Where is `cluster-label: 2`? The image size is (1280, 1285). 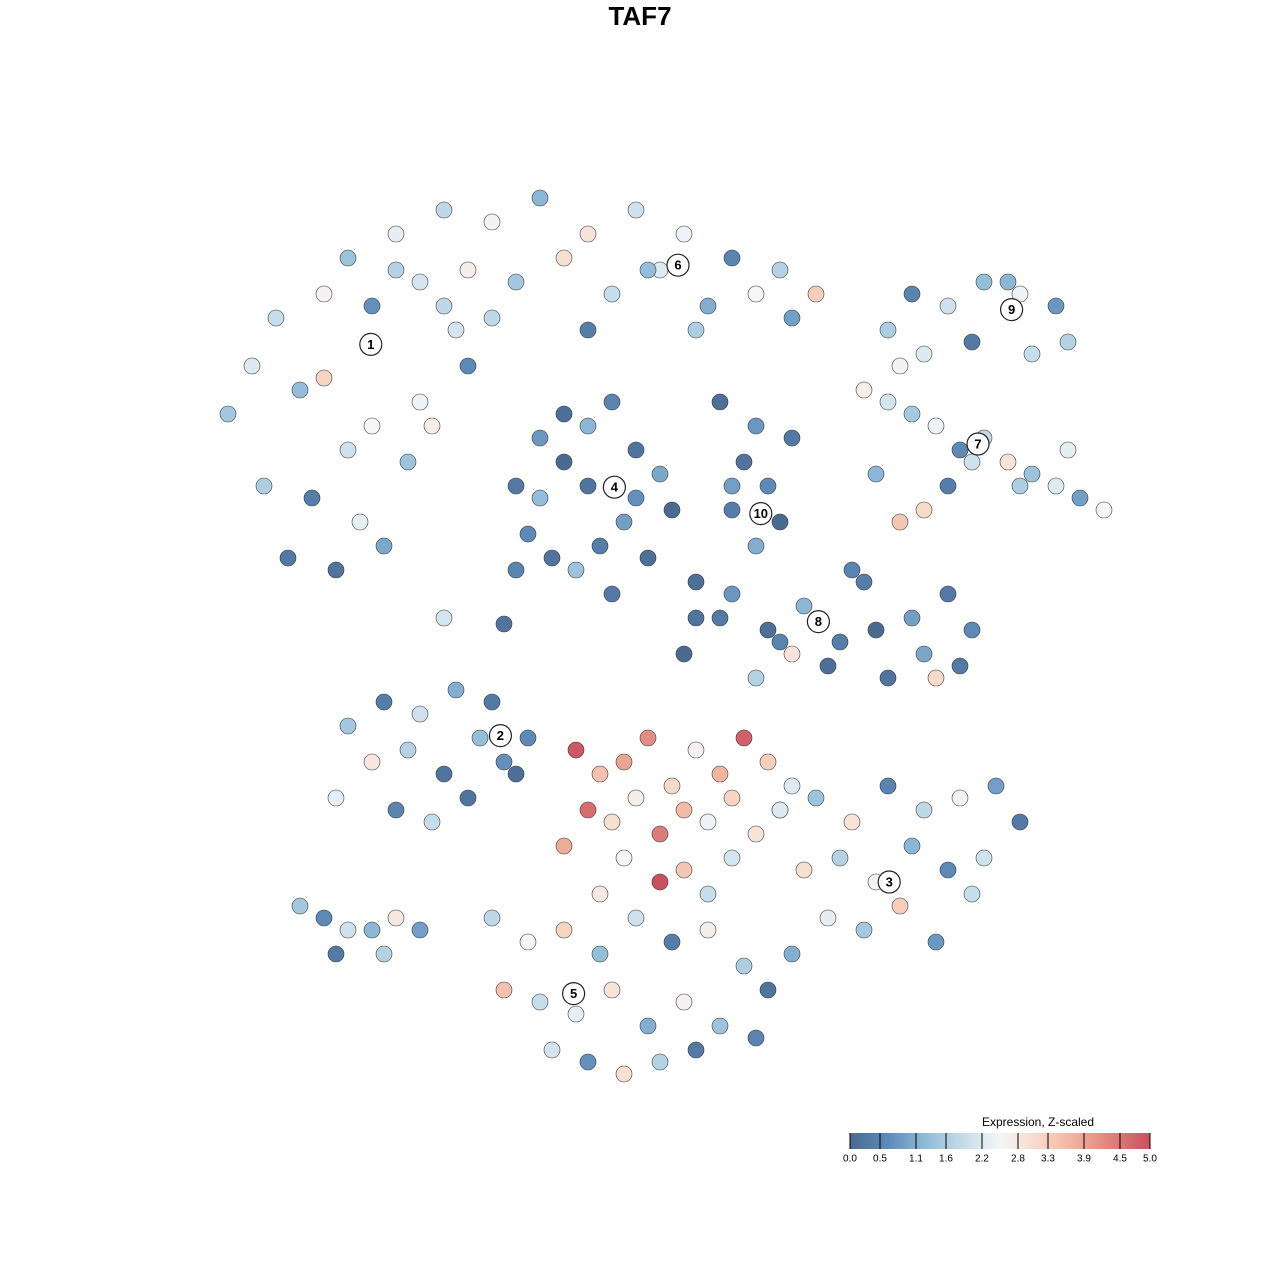 cluster-label: 2 is located at coordinates (500, 735).